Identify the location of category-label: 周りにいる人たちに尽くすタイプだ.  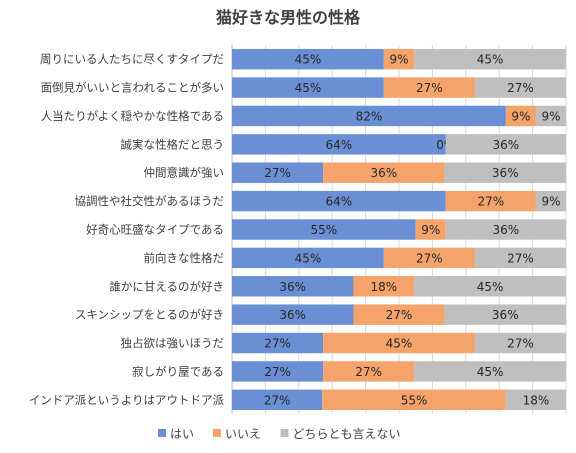
(132, 59).